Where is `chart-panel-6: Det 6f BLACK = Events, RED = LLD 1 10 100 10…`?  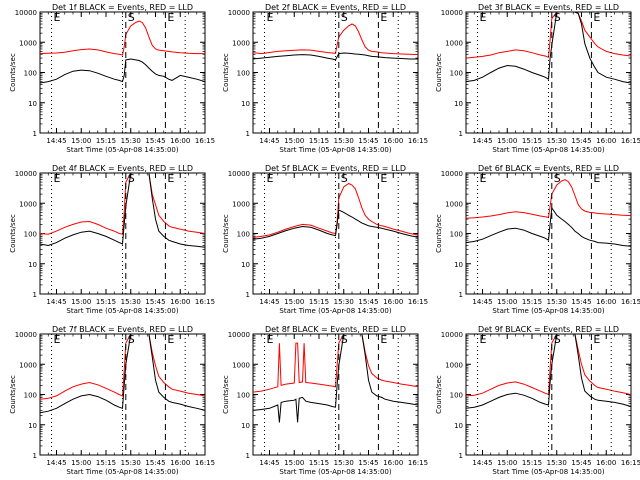 chart-panel-6: Det 6f BLACK = Events, RED = LLD 1 10 100 10… is located at coordinates (537, 239).